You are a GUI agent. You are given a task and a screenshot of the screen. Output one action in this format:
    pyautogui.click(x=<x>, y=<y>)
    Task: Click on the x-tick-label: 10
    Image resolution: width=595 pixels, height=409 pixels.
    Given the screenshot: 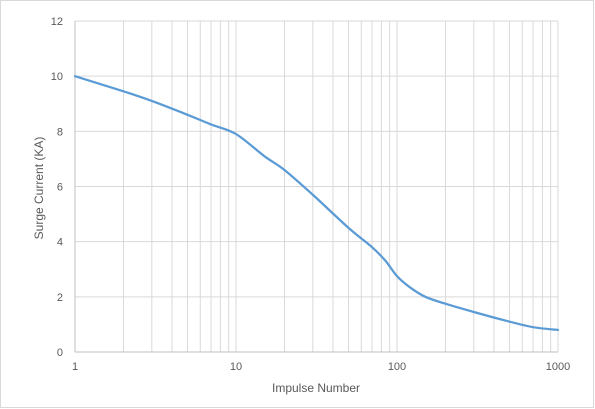 What is the action you would take?
    pyautogui.click(x=236, y=367)
    